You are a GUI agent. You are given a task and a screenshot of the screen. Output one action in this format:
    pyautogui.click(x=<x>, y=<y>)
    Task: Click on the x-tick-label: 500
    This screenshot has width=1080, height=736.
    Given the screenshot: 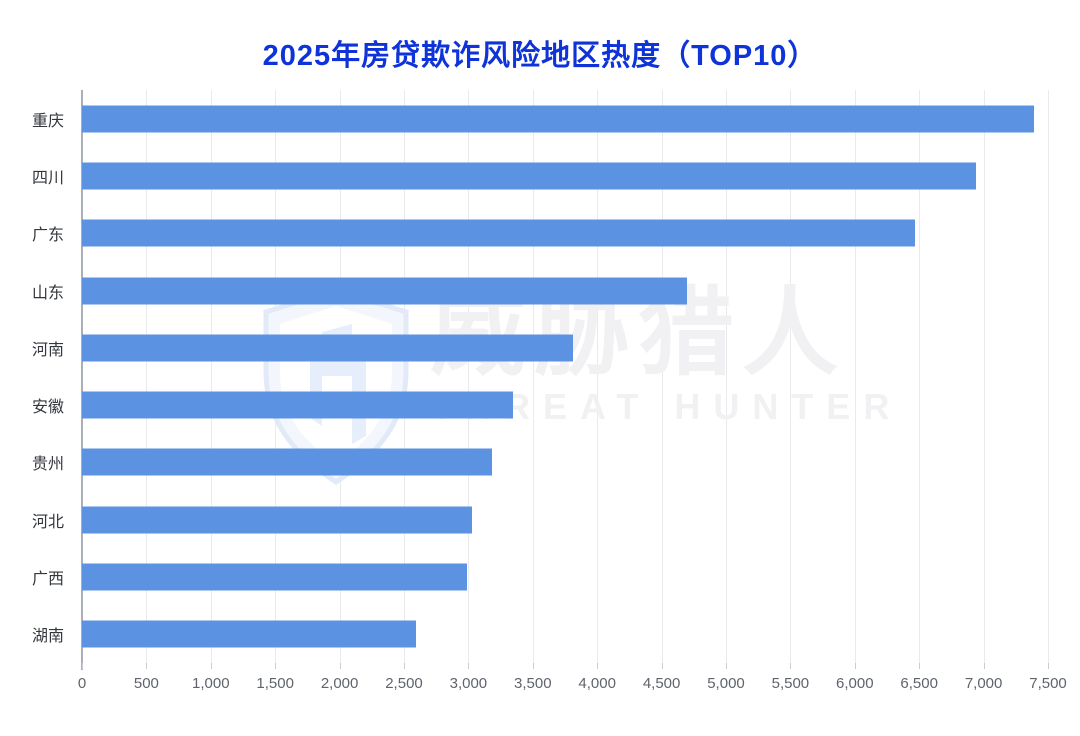 What is the action you would take?
    pyautogui.click(x=146, y=683)
    